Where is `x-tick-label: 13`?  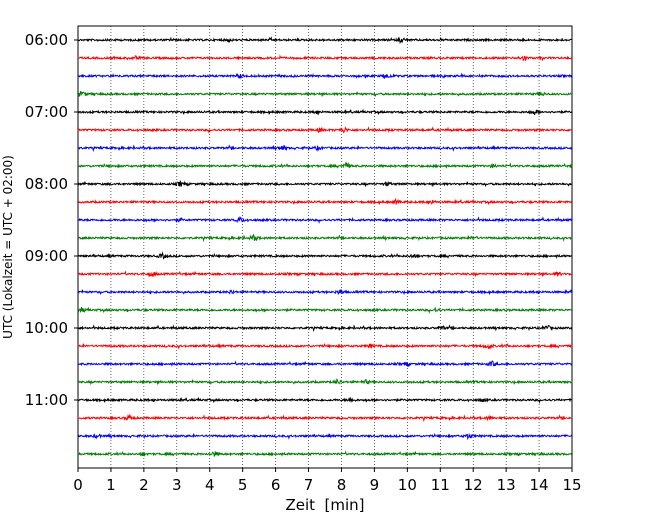 x-tick-label: 13 is located at coordinates (506, 485).